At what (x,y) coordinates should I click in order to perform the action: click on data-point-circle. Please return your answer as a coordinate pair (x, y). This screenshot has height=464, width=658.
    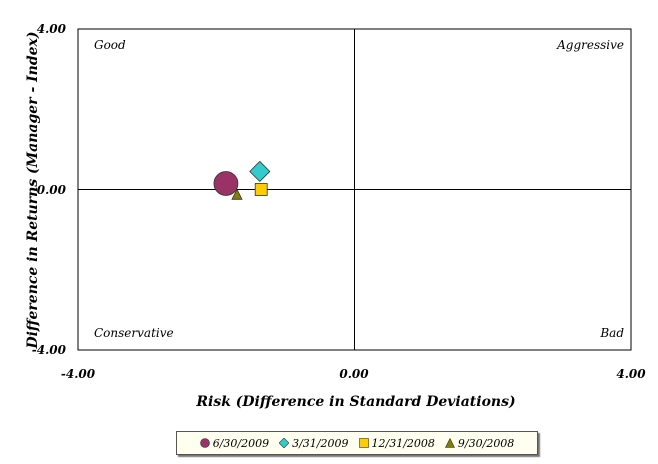
    Looking at the image, I should click on (226, 183).